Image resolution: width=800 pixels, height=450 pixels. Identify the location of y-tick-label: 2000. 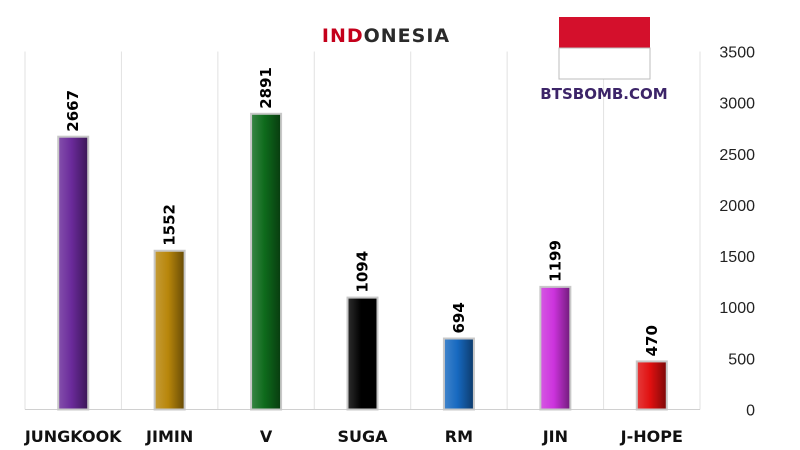
(737, 206).